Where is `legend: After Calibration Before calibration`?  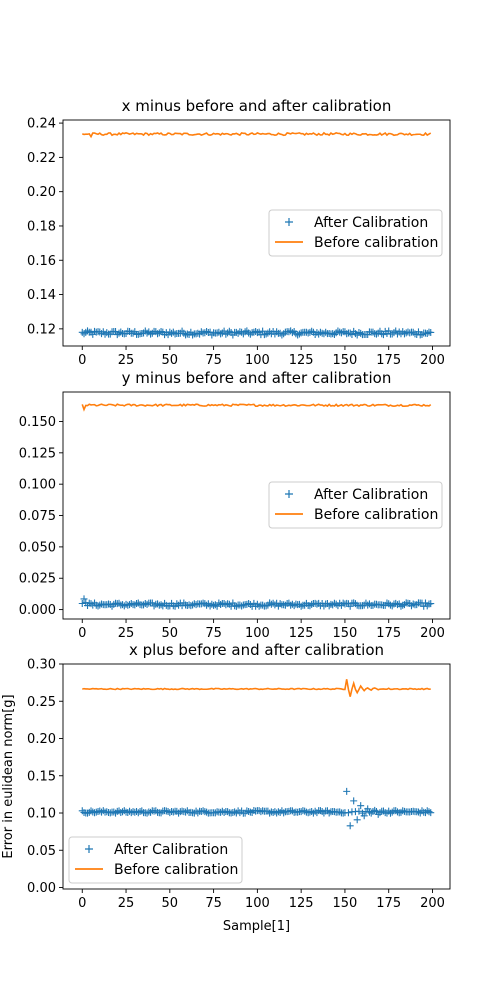
legend: After Calibration Before calibration is located at coordinates (355, 505).